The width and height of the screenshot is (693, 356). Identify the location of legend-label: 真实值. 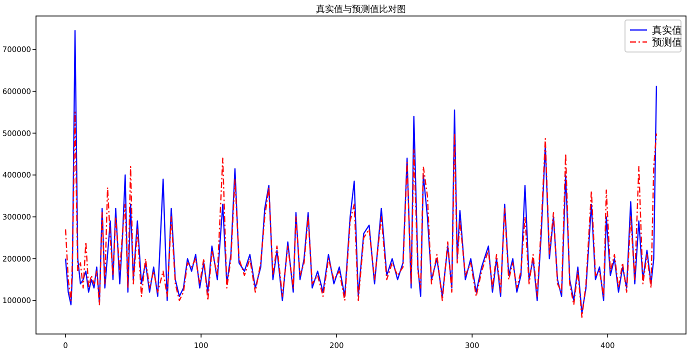
(667, 30).